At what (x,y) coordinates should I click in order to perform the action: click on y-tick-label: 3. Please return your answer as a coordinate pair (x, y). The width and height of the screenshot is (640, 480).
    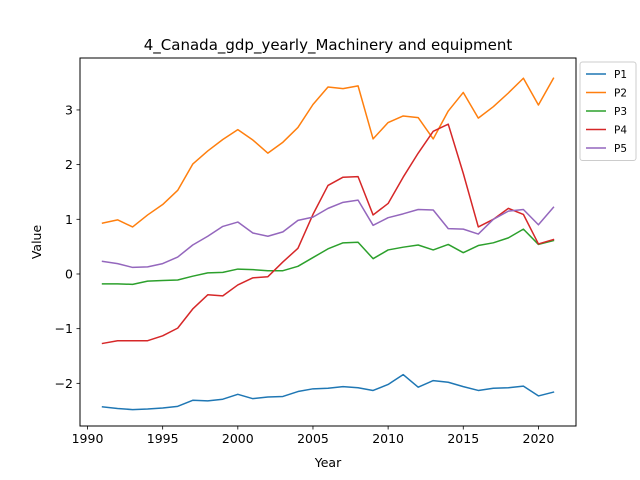
    Looking at the image, I should click on (69, 109).